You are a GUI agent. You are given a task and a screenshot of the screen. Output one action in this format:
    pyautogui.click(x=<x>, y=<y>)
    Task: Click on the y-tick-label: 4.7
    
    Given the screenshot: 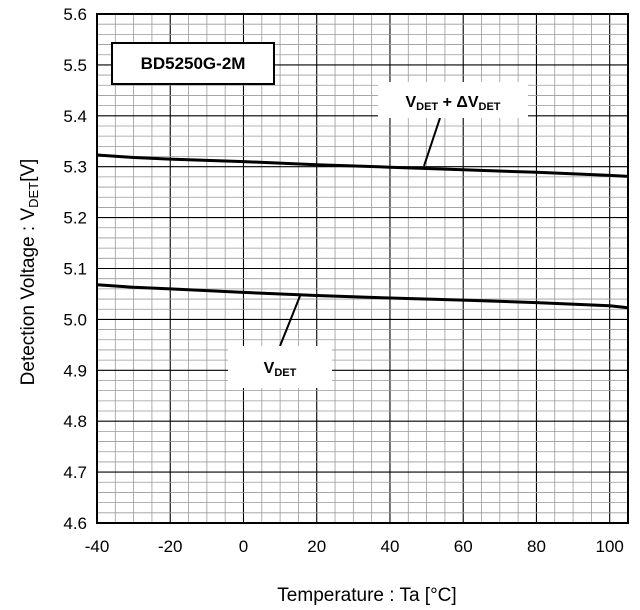 What is the action you would take?
    pyautogui.click(x=75, y=472)
    